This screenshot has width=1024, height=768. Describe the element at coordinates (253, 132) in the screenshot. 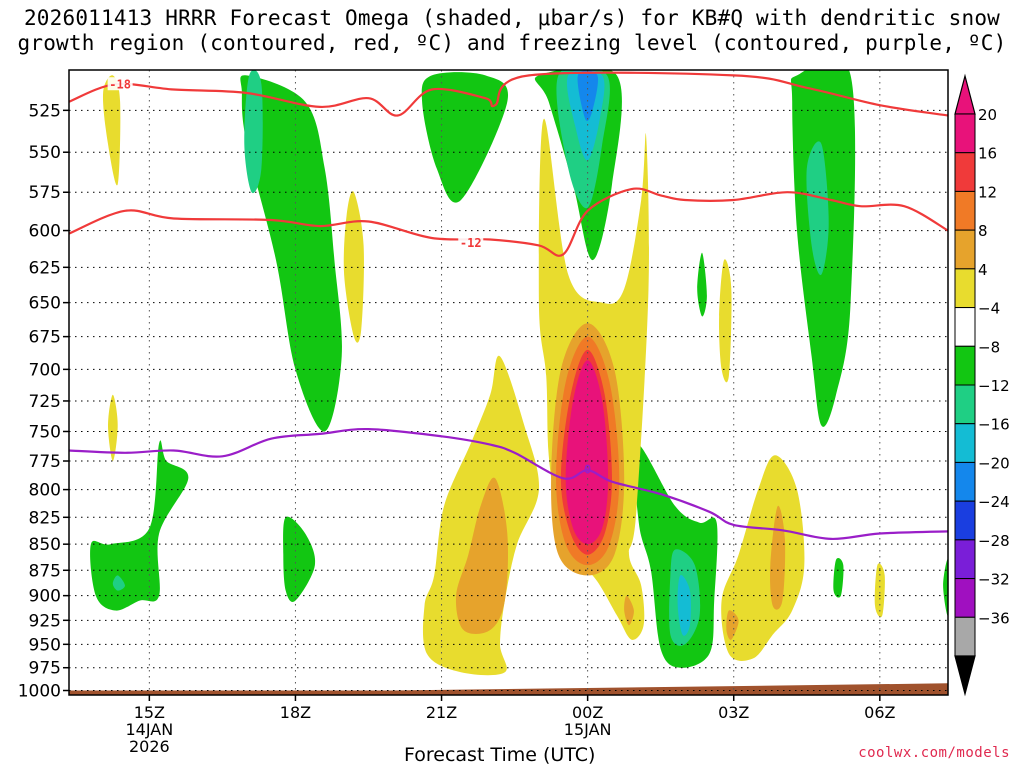

I see `omega-rising-core-north` at that location.